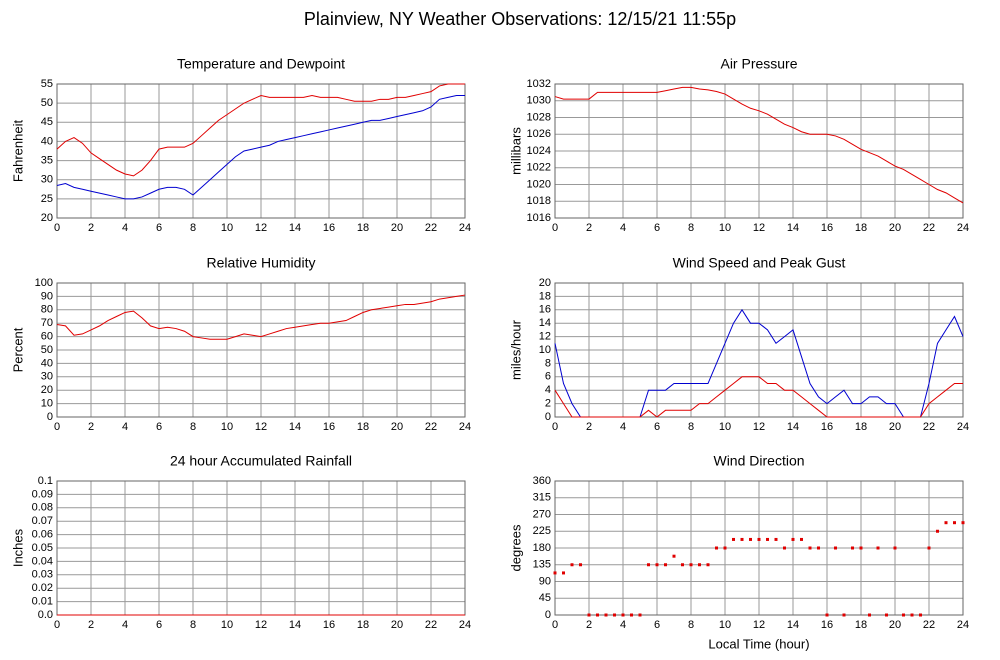  What do you see at coordinates (545, 310) in the screenshot?
I see `y-tick-label: 16` at bounding box center [545, 310].